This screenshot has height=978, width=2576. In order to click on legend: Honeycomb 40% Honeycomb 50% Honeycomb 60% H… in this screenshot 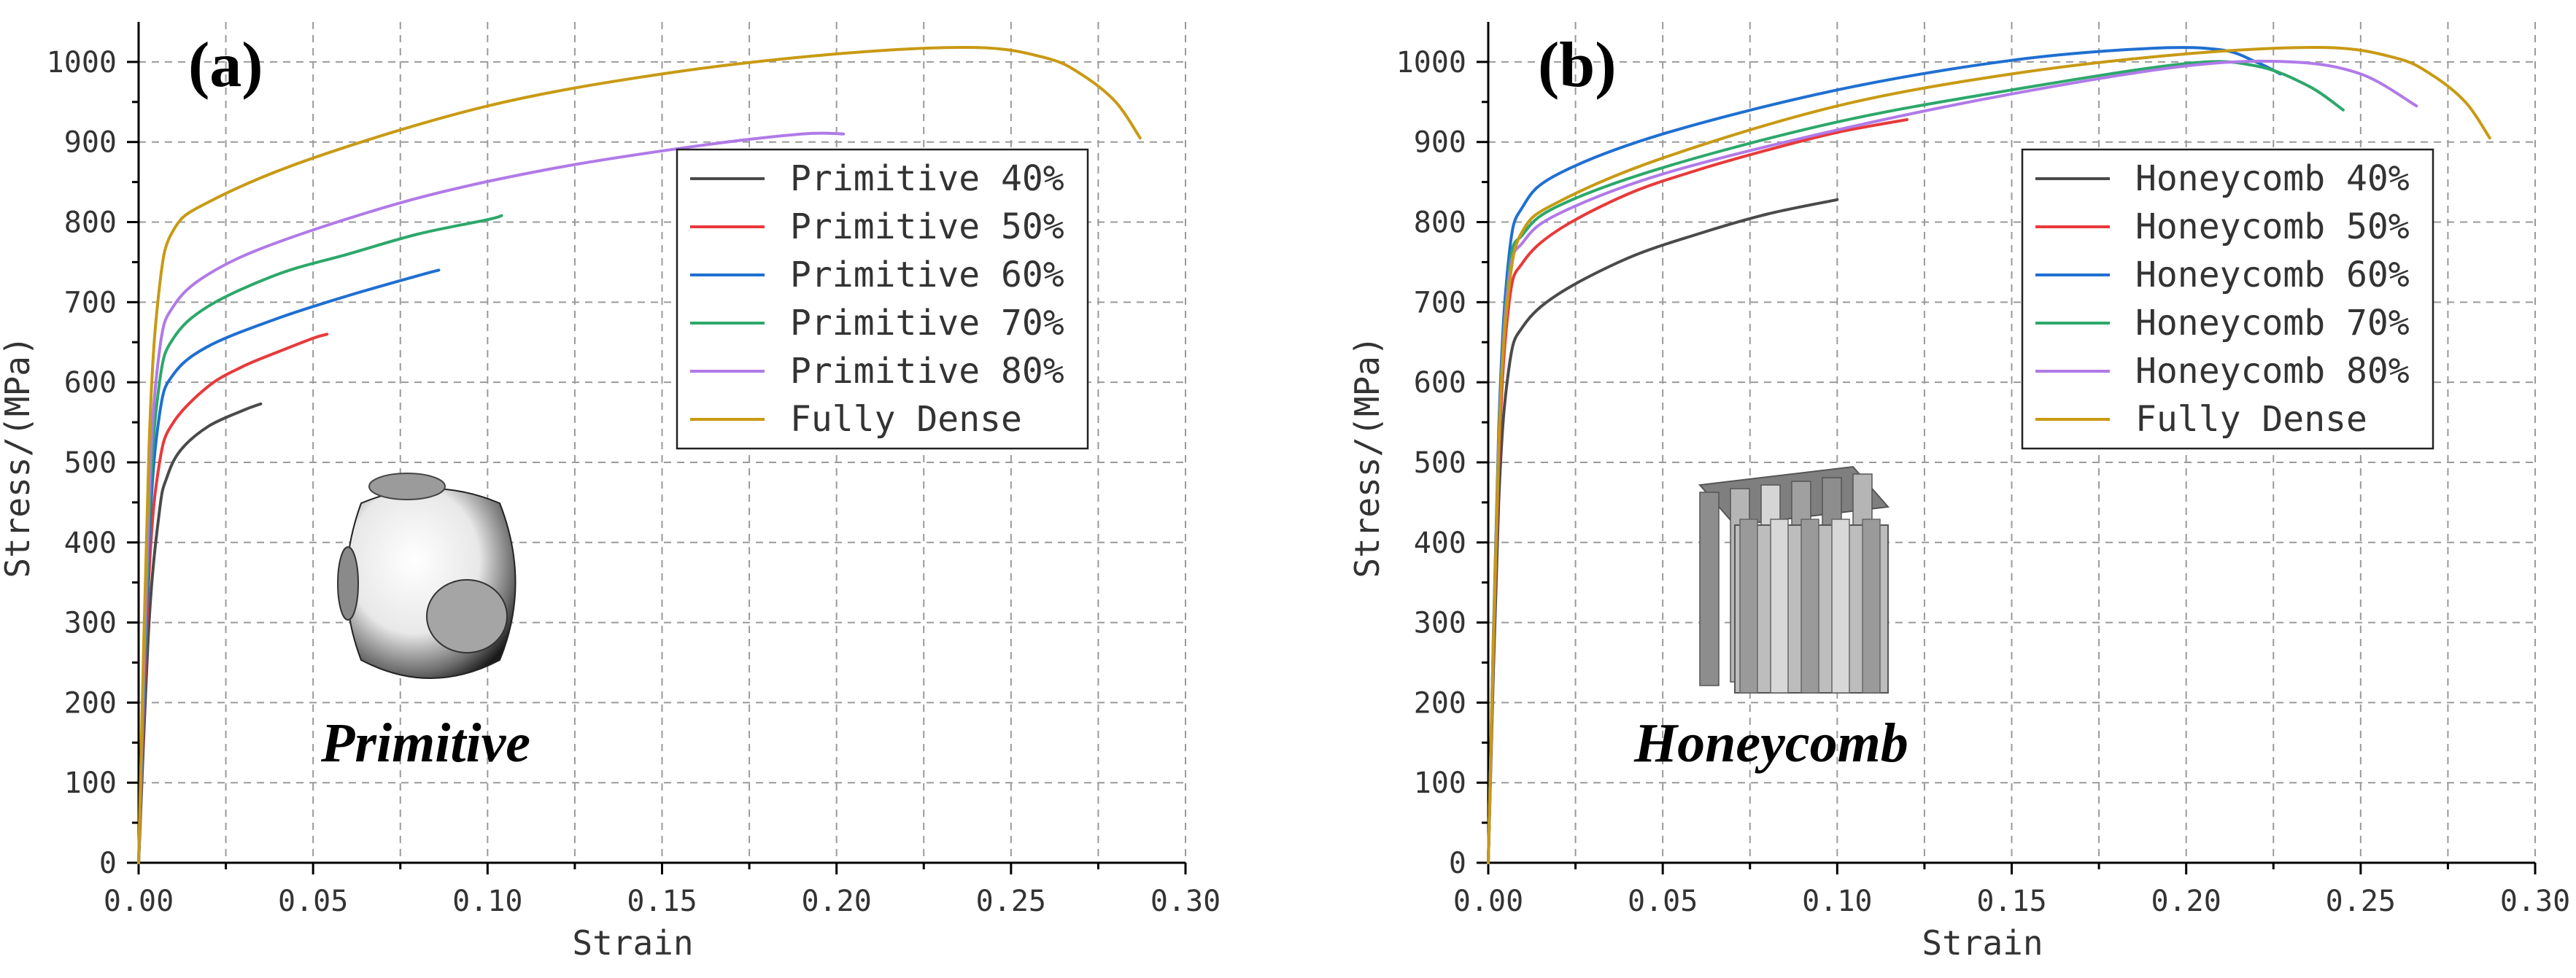, I will do `click(2227, 299)`.